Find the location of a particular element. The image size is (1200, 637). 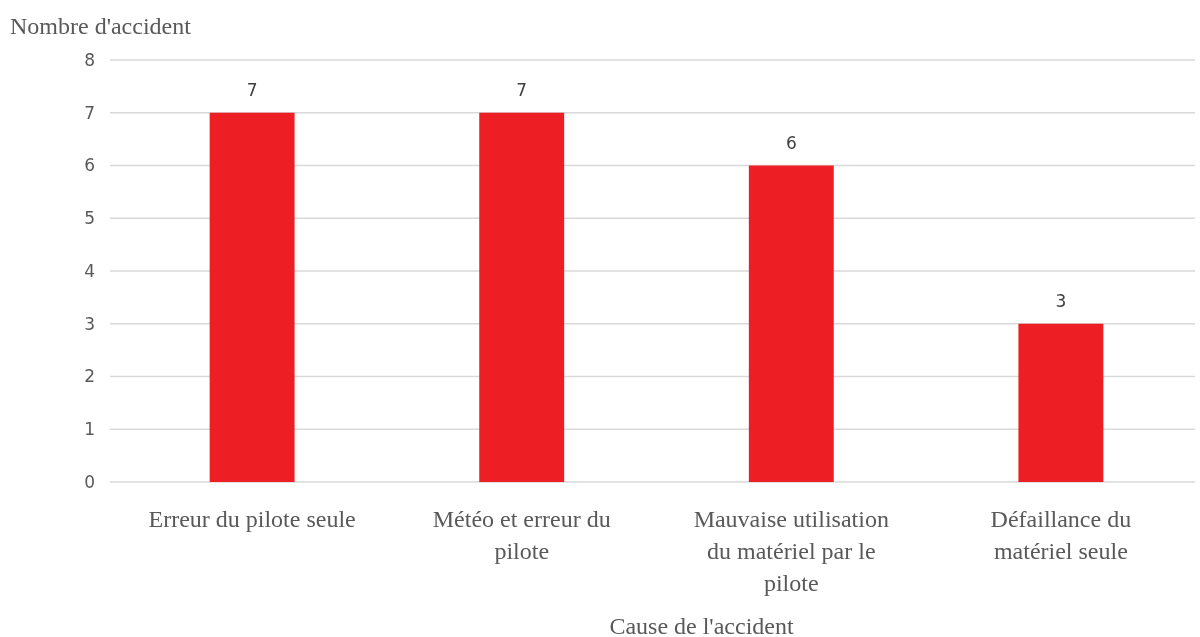

y-tick-label: 0 is located at coordinates (89, 481).